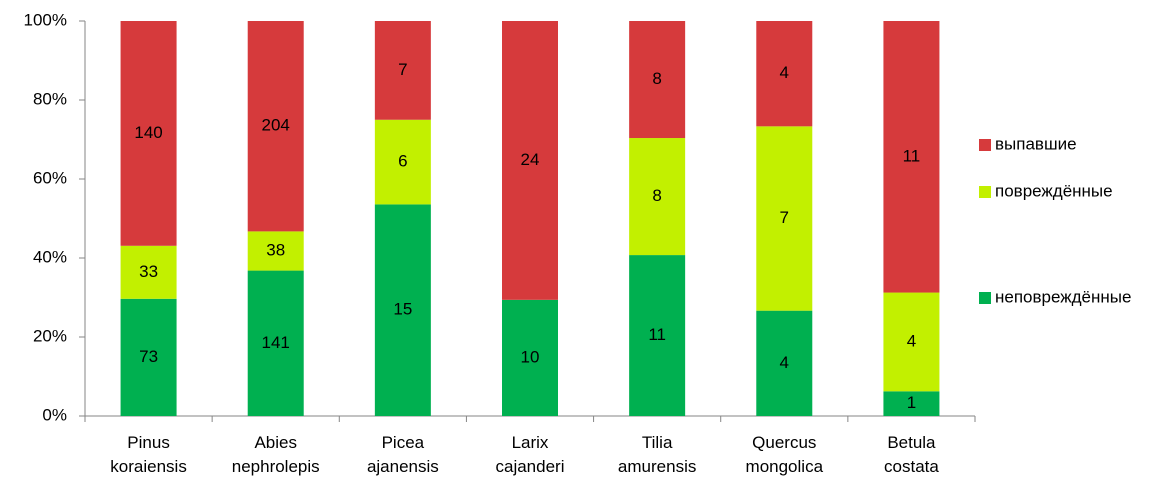 The height and width of the screenshot is (486, 1176). I want to click on x-tick-label: Quercus mongolica, so click(785, 454).